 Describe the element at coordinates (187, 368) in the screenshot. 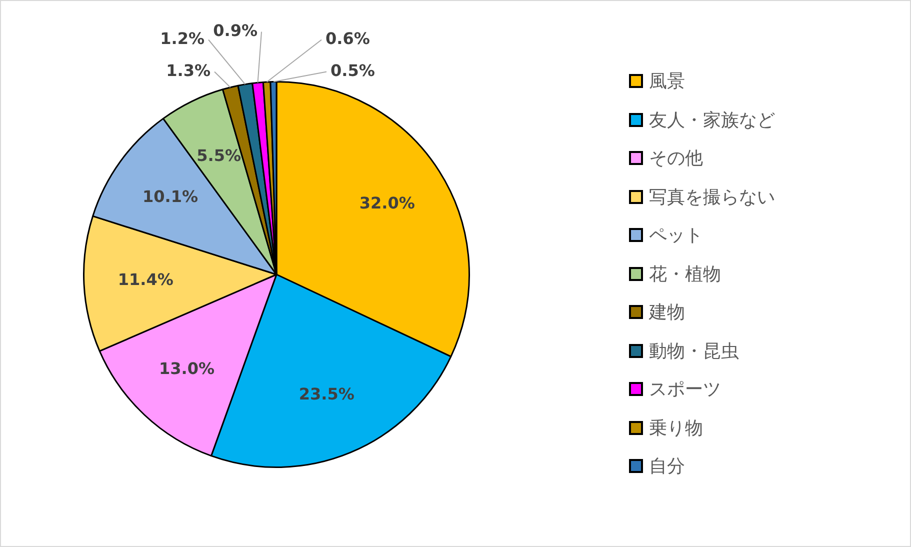

I see `data-label: 13.0%` at that location.